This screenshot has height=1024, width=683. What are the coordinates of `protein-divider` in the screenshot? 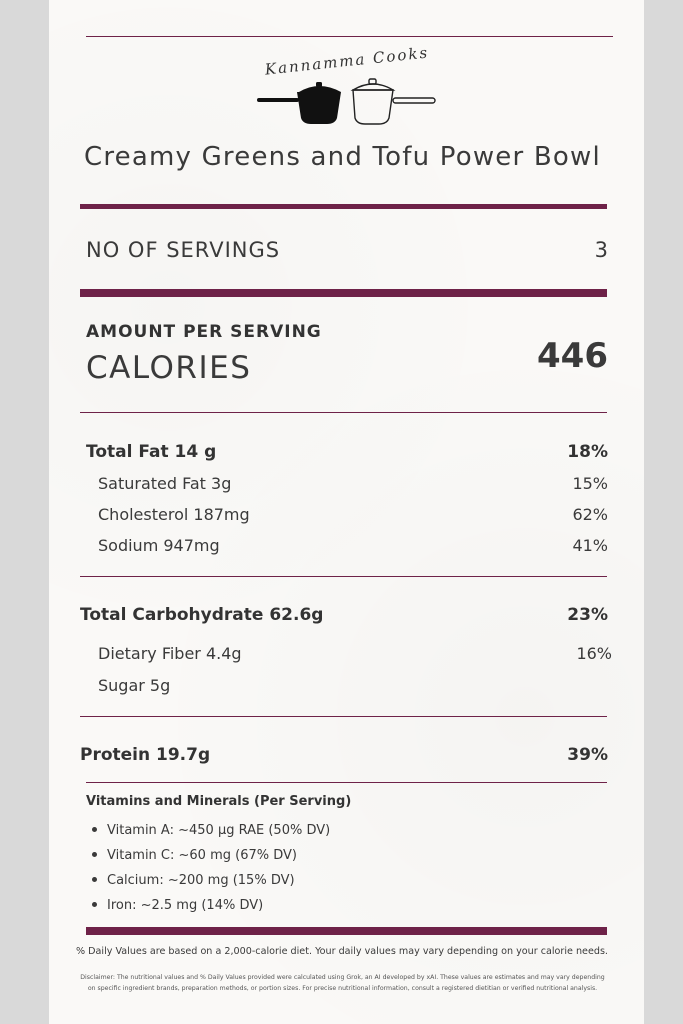 It's located at (346, 782).